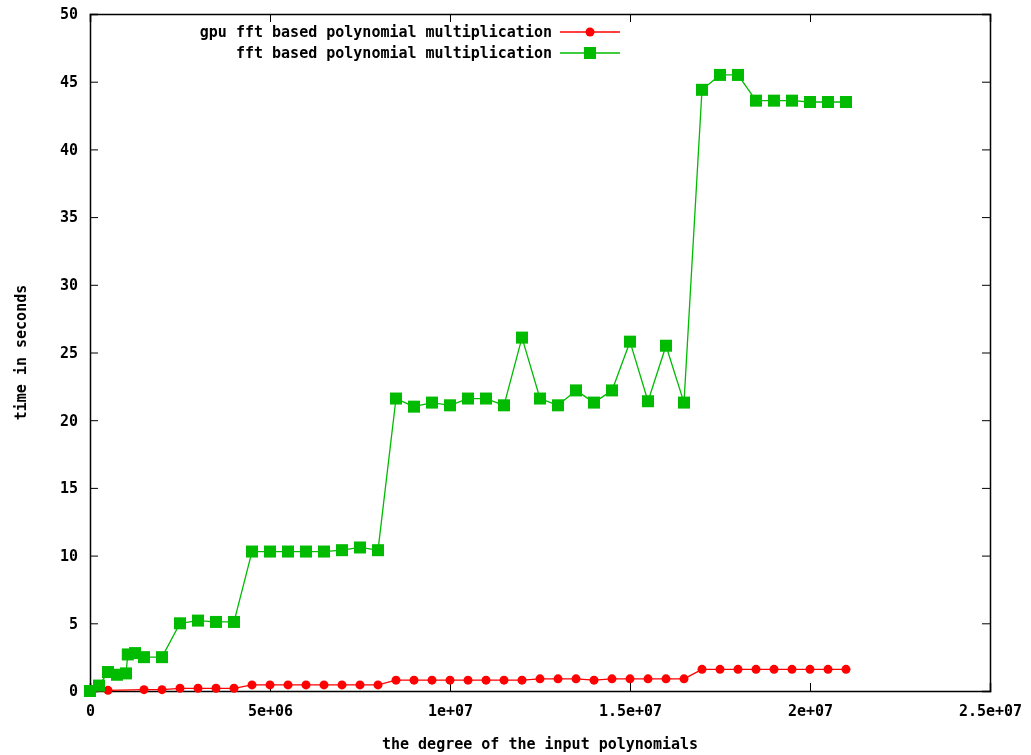 The image size is (1031, 755). What do you see at coordinates (375, 32) in the screenshot?
I see `legend-label: gpu fft based polynomial multiplication` at bounding box center [375, 32].